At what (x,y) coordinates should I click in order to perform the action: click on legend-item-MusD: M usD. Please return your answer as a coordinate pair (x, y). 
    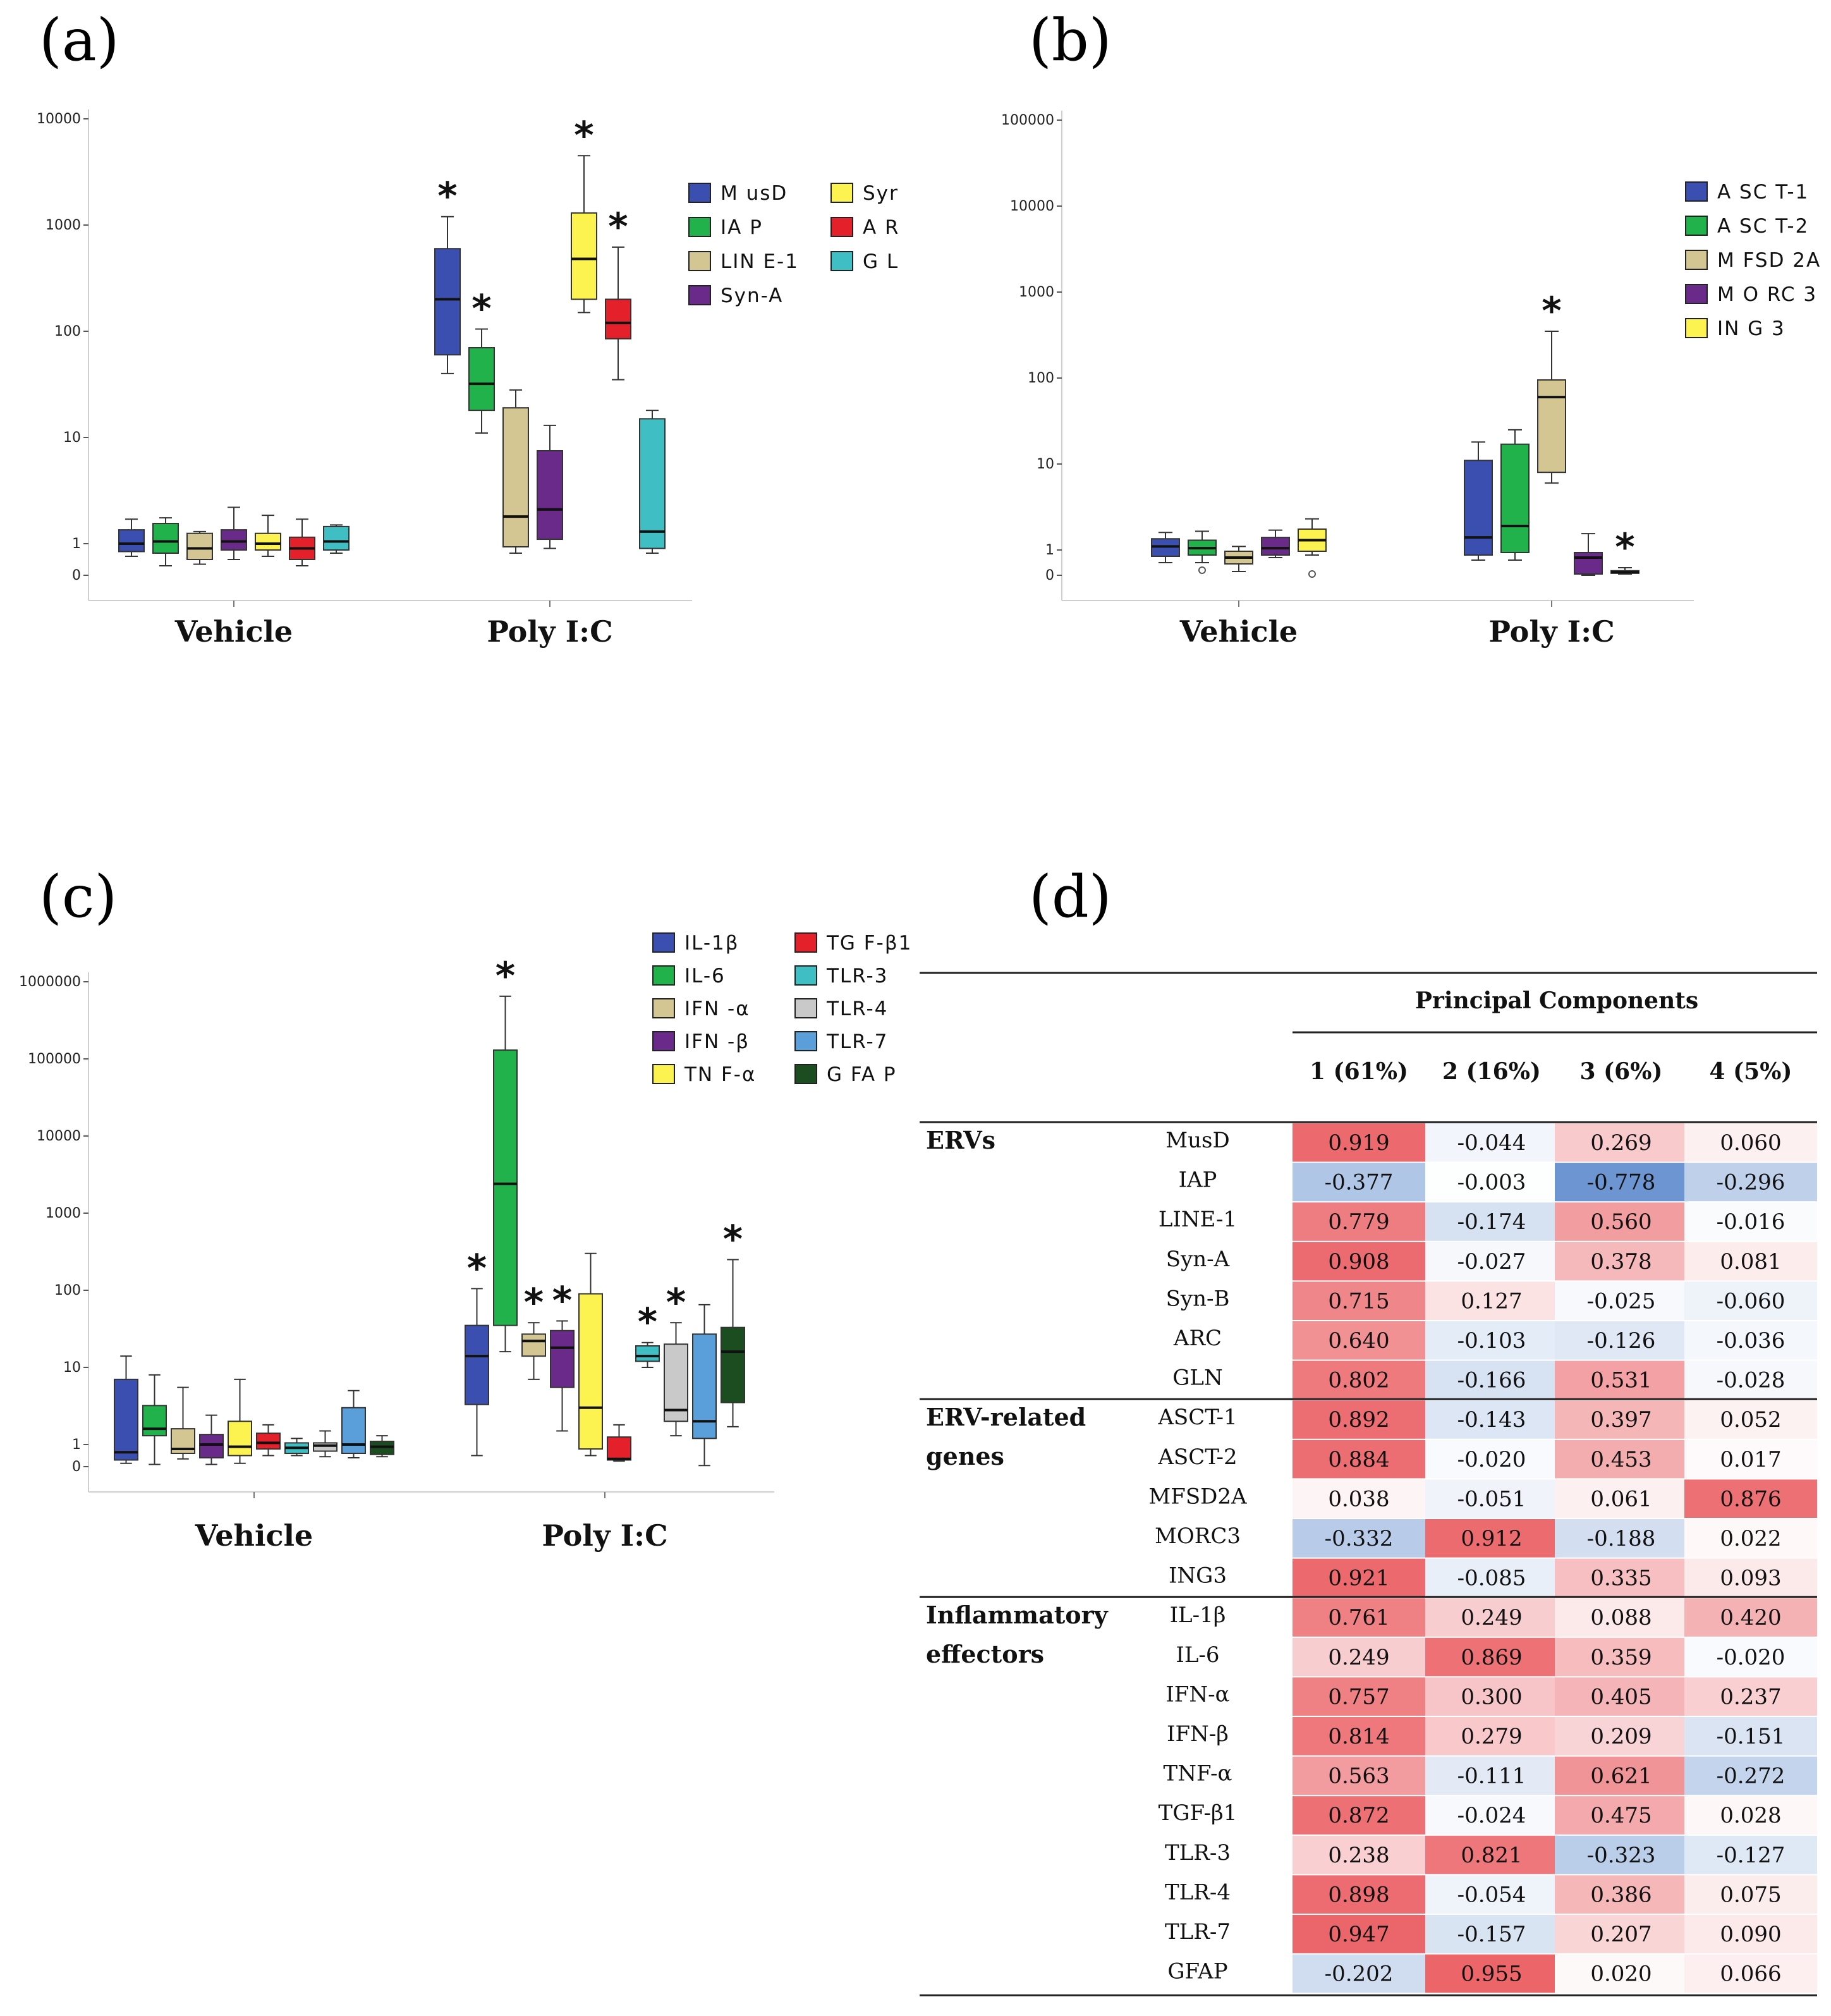
    Looking at the image, I should click on (737, 193).